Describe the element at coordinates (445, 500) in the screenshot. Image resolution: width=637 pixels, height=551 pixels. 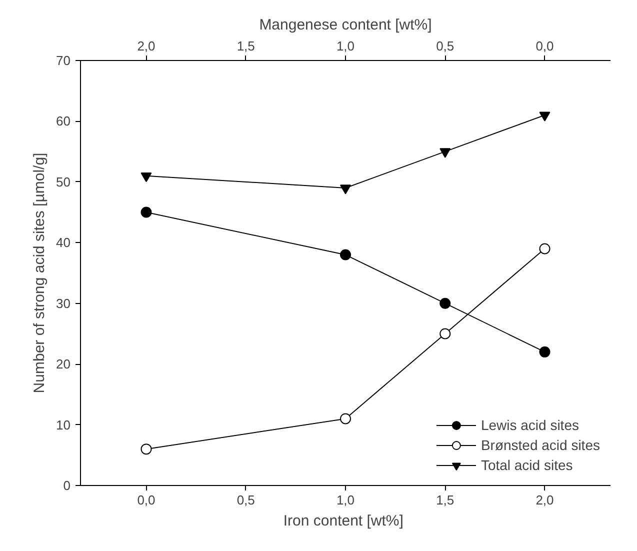
I see `x-tick-label: 1,5` at that location.